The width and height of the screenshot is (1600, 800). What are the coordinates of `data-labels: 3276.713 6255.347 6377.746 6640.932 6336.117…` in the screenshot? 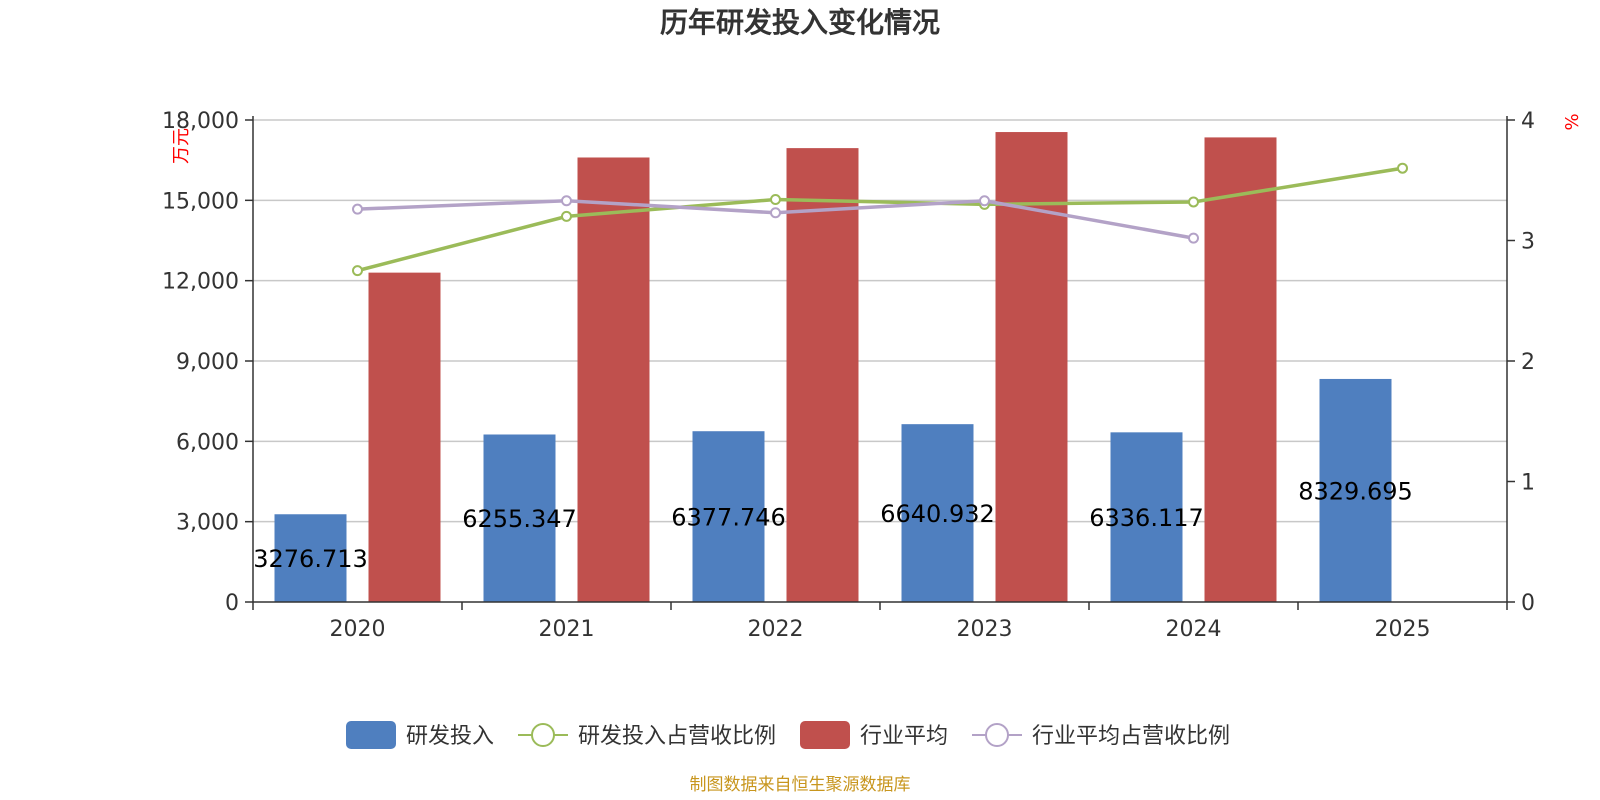 It's located at (833, 525).